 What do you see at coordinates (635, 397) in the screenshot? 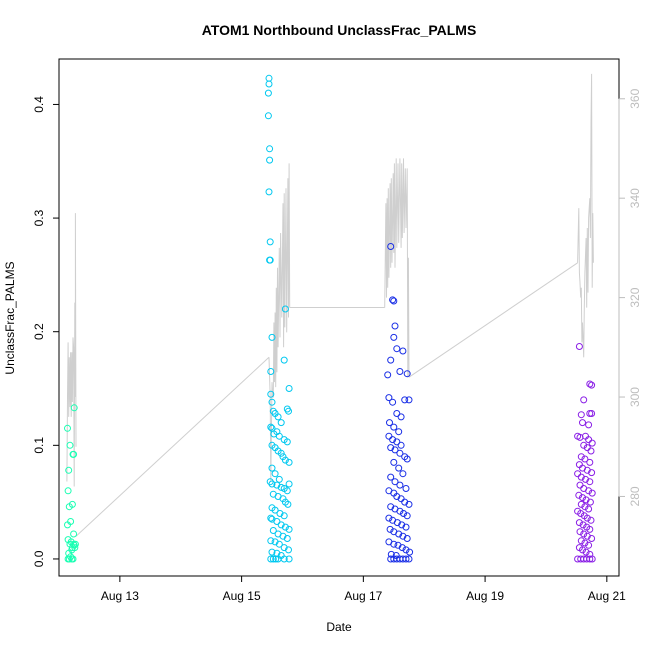
I see `y2-tick-label: 300` at bounding box center [635, 397].